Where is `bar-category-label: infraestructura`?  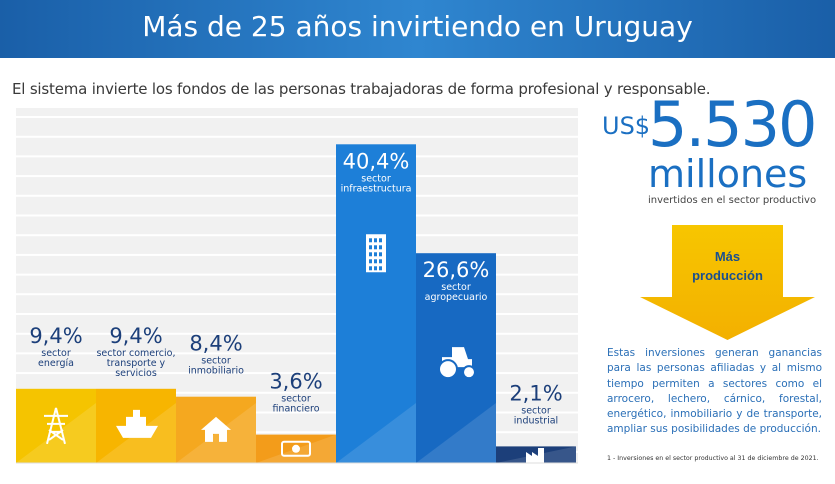 bar-category-label: infraestructura is located at coordinates (376, 188).